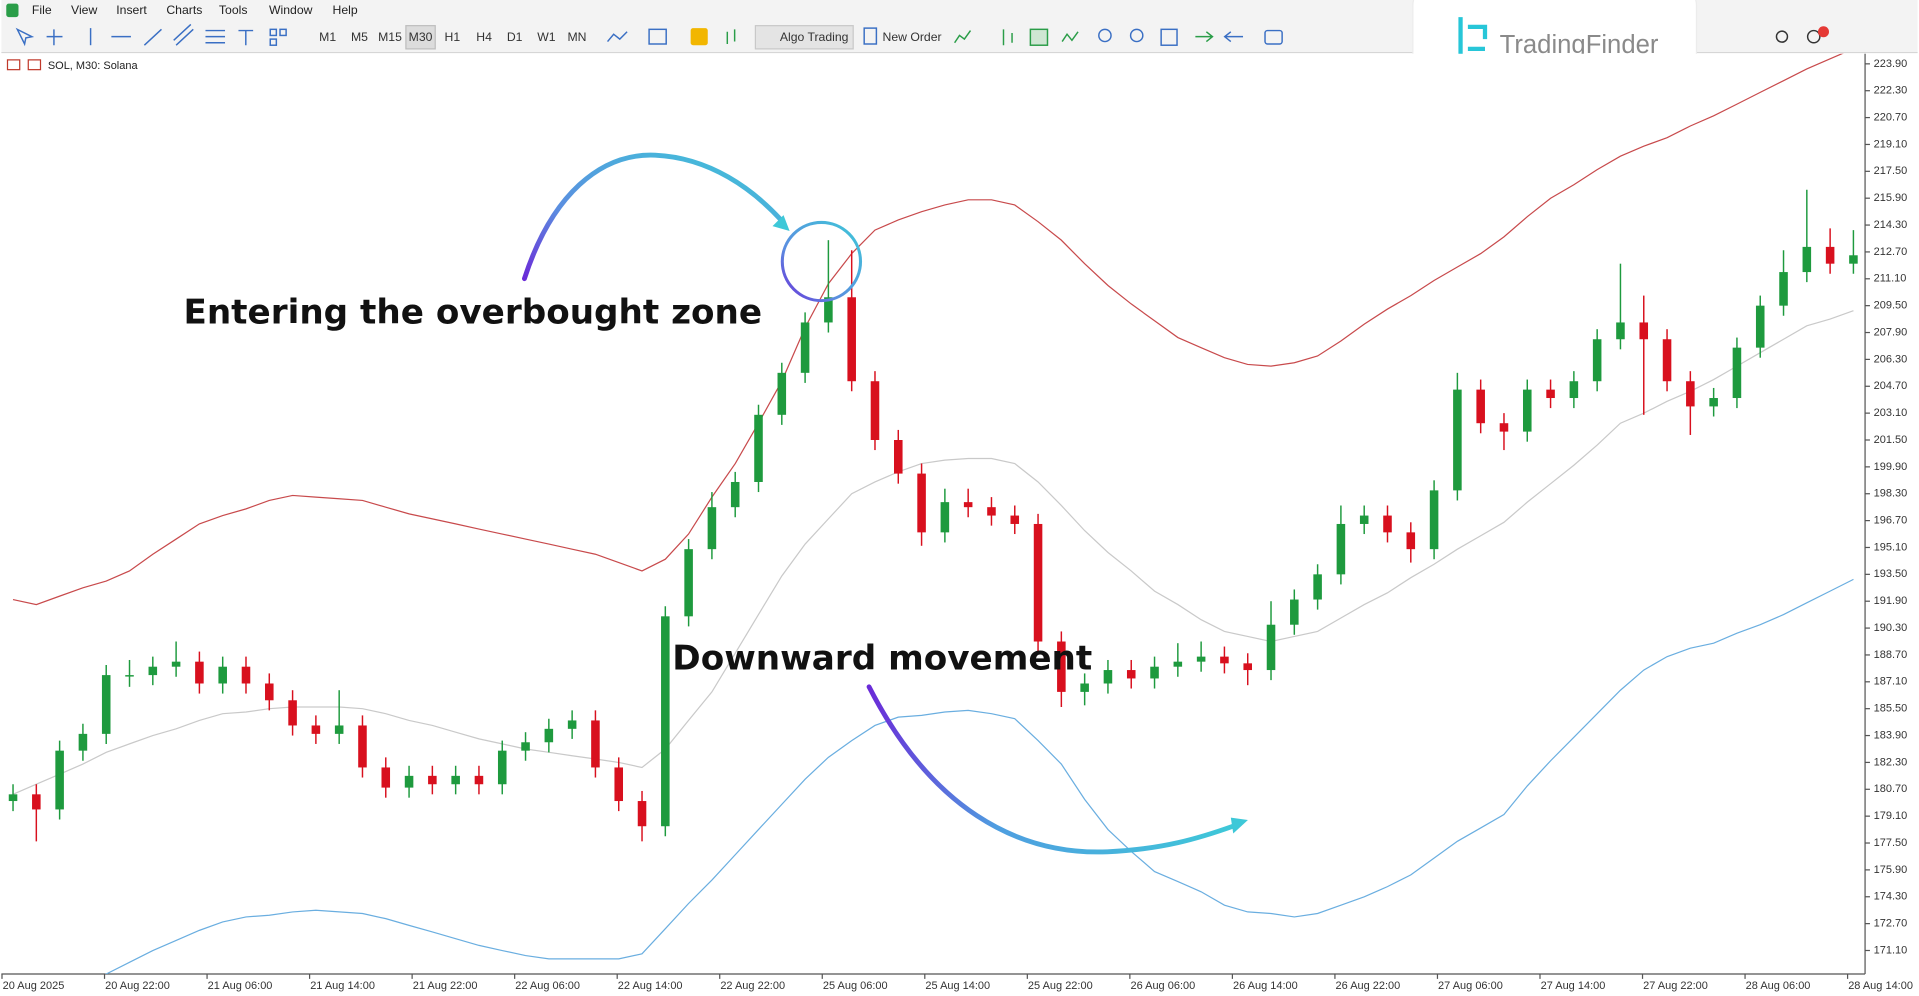 The width and height of the screenshot is (1919, 996). What do you see at coordinates (291, 10) in the screenshot?
I see `menu-item: Window` at bounding box center [291, 10].